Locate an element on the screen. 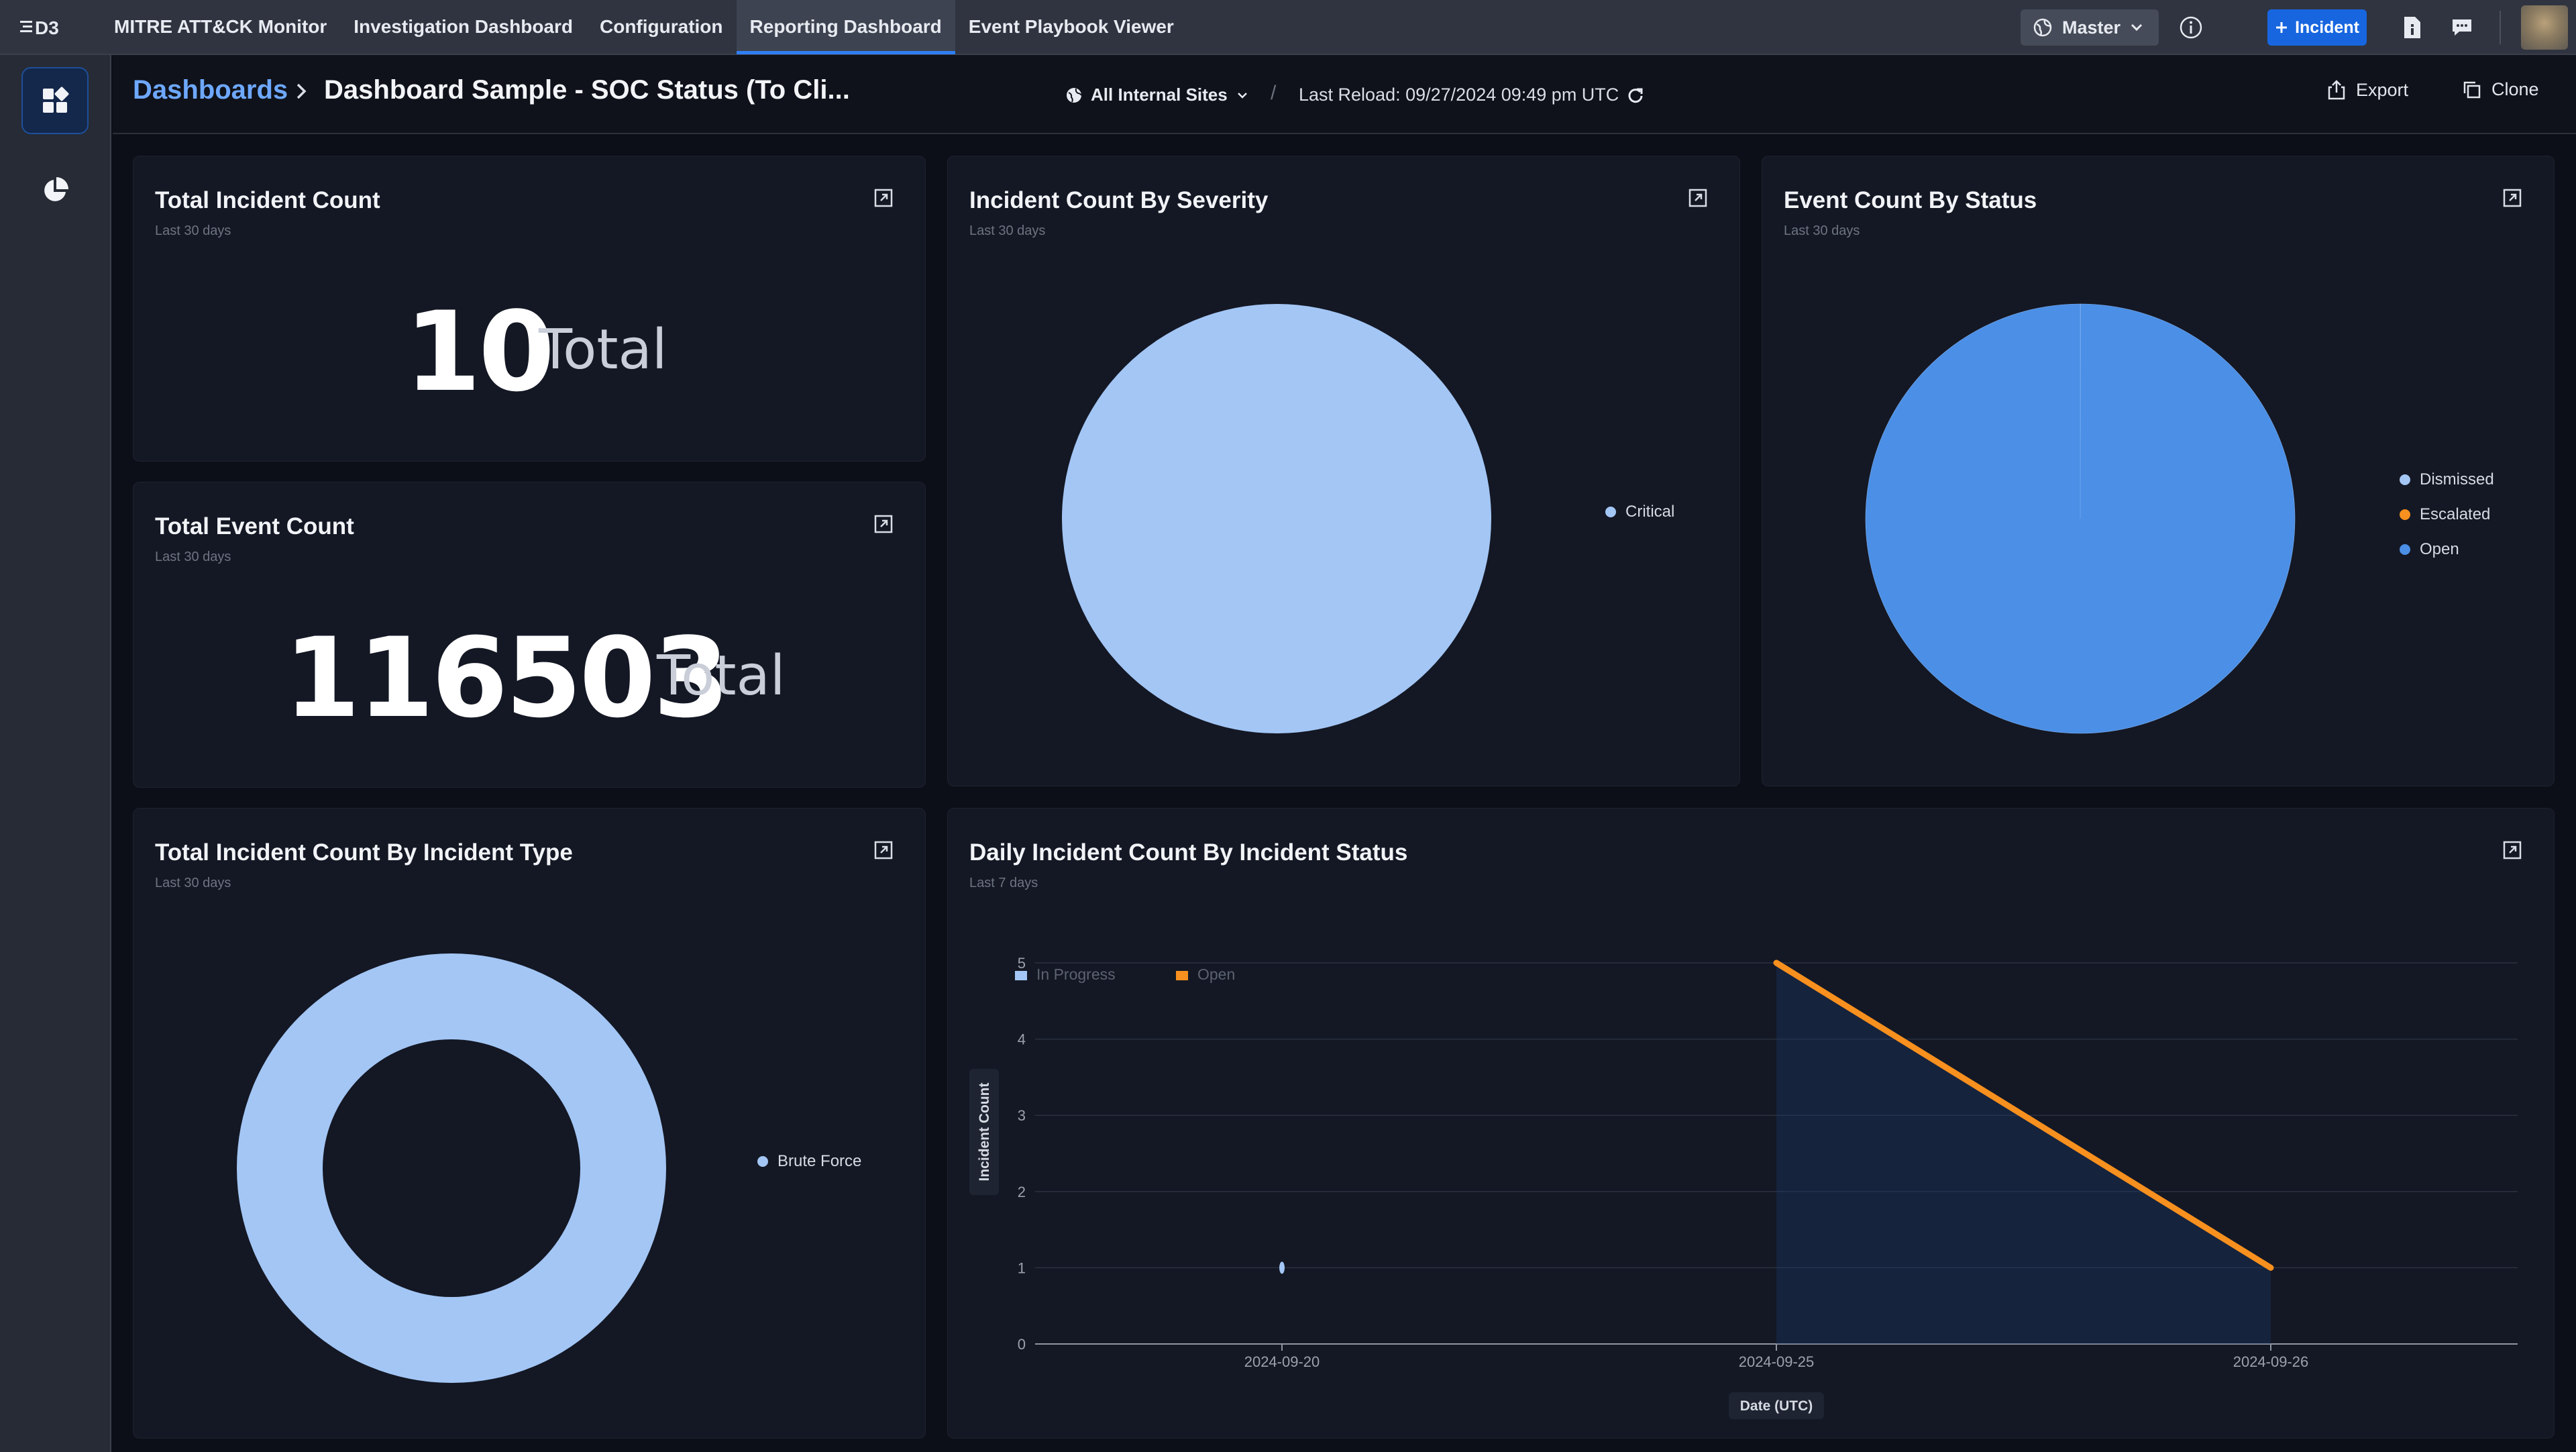  event-status-pie-chart is located at coordinates (2080, 519).